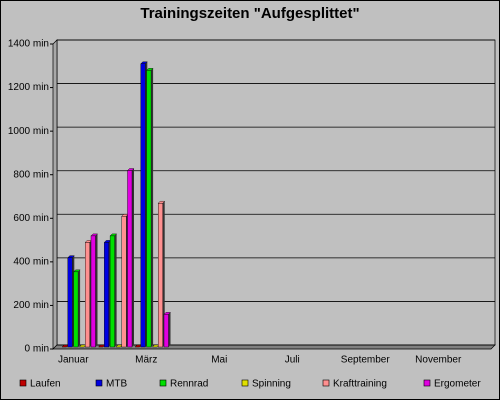 The height and width of the screenshot is (400, 500). What do you see at coordinates (271, 384) in the screenshot?
I see `legend-label: Spinning` at bounding box center [271, 384].